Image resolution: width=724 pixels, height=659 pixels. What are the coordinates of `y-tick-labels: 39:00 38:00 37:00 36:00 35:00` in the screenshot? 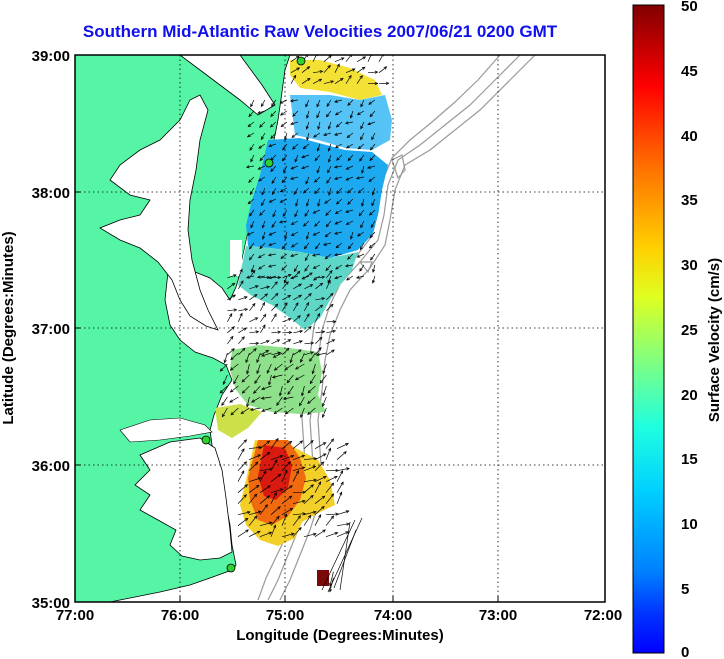 It's located at (51, 330).